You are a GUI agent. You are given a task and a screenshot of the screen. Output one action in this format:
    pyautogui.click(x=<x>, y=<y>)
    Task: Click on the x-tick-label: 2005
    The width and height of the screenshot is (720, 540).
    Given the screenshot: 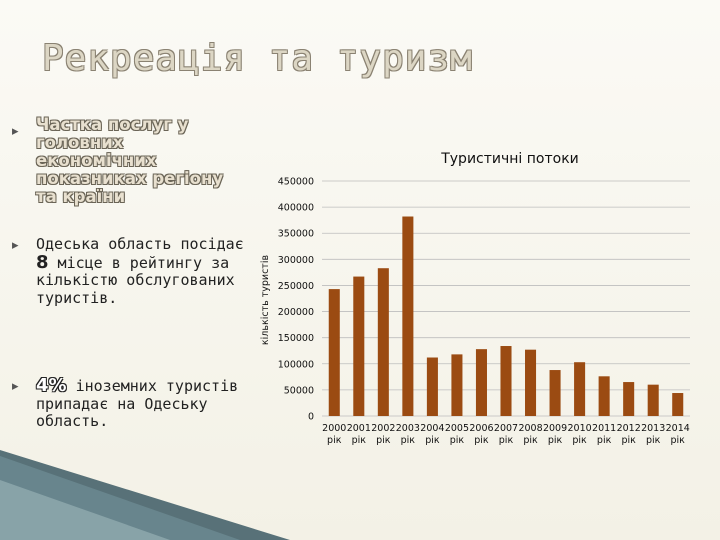 What is the action you would take?
    pyautogui.click(x=457, y=428)
    